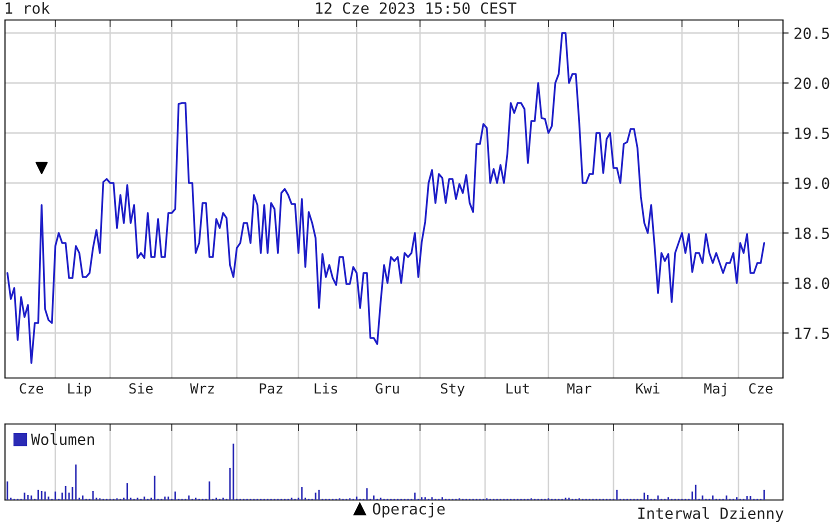 Image resolution: width=831 pixels, height=525 pixels. I want to click on text: Interwal Dzienny, so click(711, 514).